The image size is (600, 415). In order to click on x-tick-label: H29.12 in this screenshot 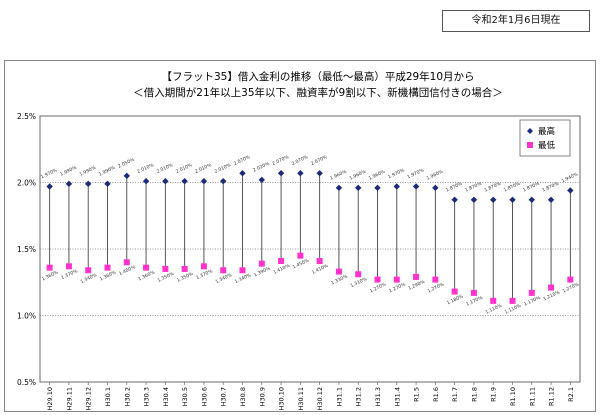, I will do `click(89, 399)`.